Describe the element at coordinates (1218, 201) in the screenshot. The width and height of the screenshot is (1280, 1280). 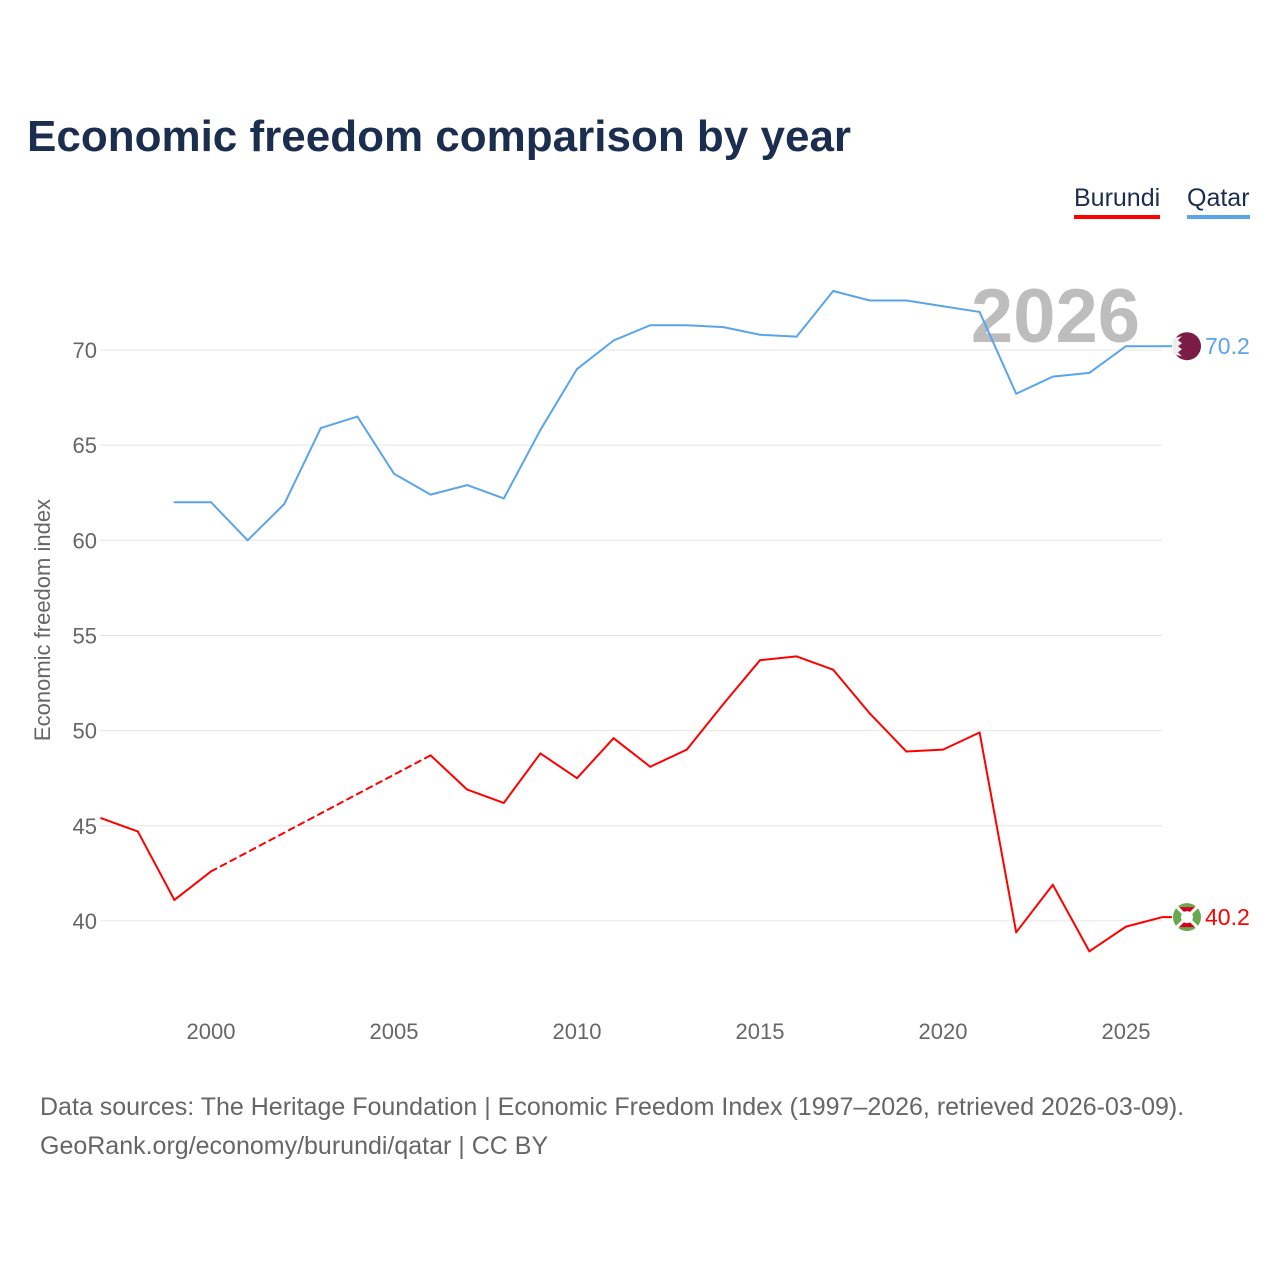
I see `legend-qatar: Qatar` at that location.